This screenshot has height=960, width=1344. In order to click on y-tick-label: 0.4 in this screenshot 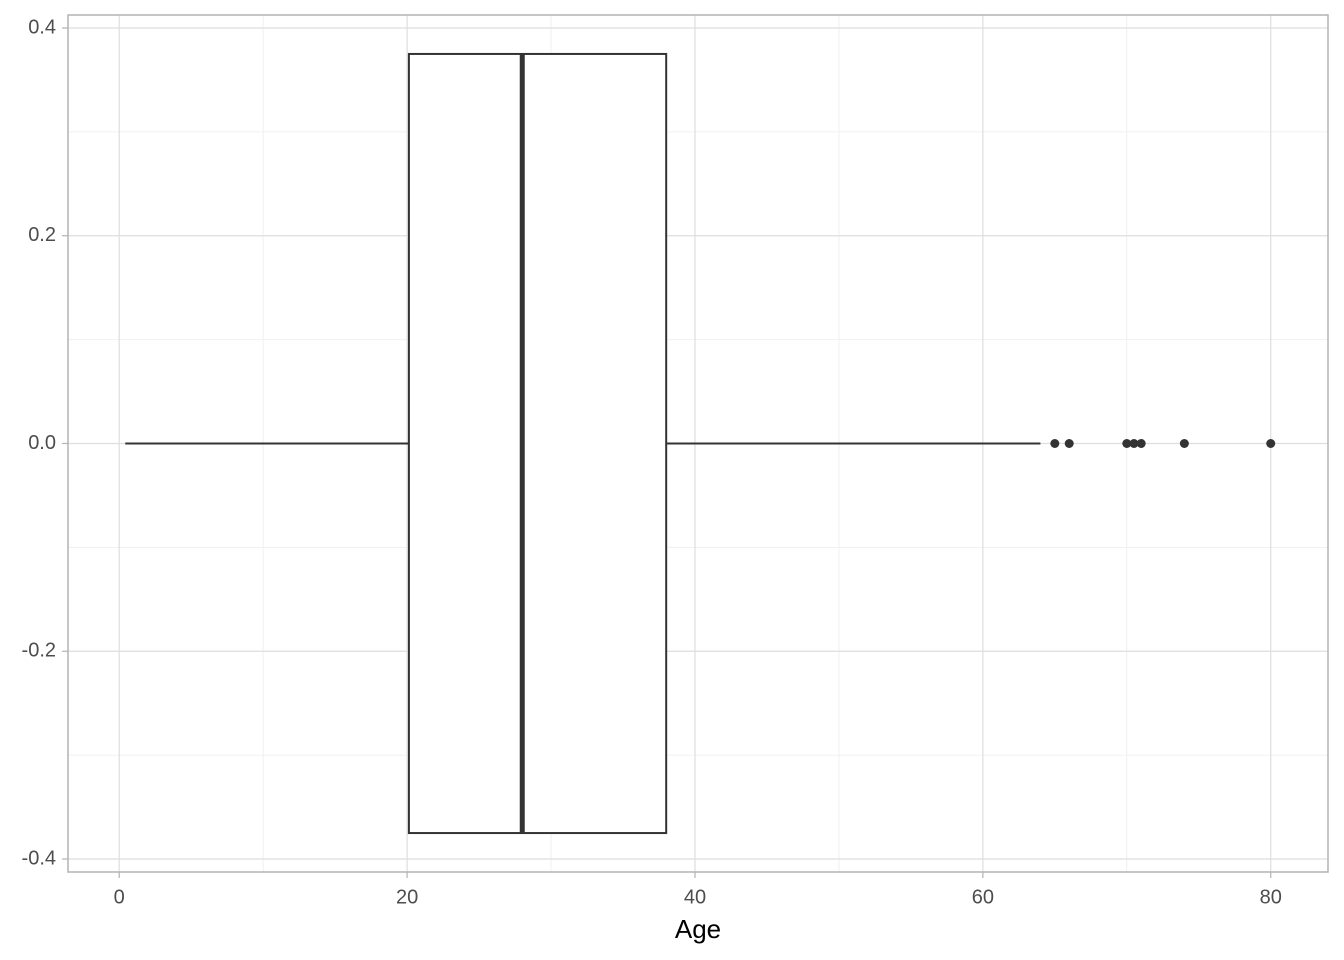, I will do `click(42, 27)`.